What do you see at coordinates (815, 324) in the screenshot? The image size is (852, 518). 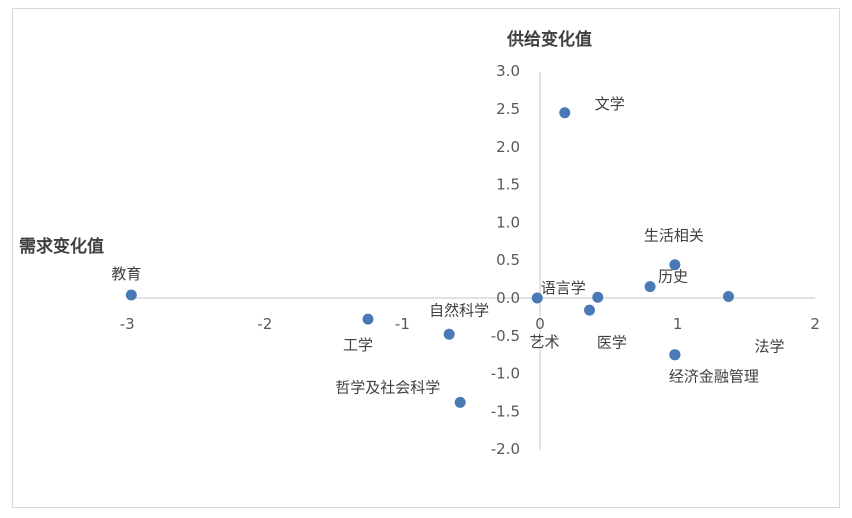 I see `x-tick-label: 2` at bounding box center [815, 324].